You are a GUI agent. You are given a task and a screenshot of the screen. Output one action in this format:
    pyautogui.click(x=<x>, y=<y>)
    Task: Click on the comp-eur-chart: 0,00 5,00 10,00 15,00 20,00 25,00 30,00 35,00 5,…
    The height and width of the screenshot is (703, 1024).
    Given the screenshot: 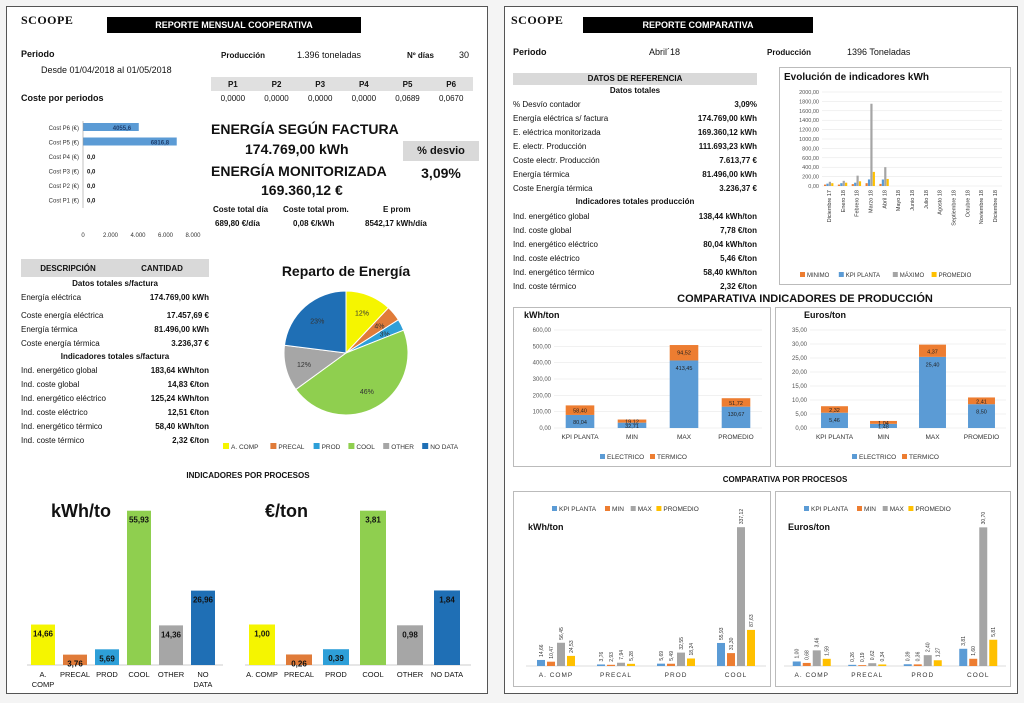 What is the action you would take?
    pyautogui.click(x=899, y=394)
    